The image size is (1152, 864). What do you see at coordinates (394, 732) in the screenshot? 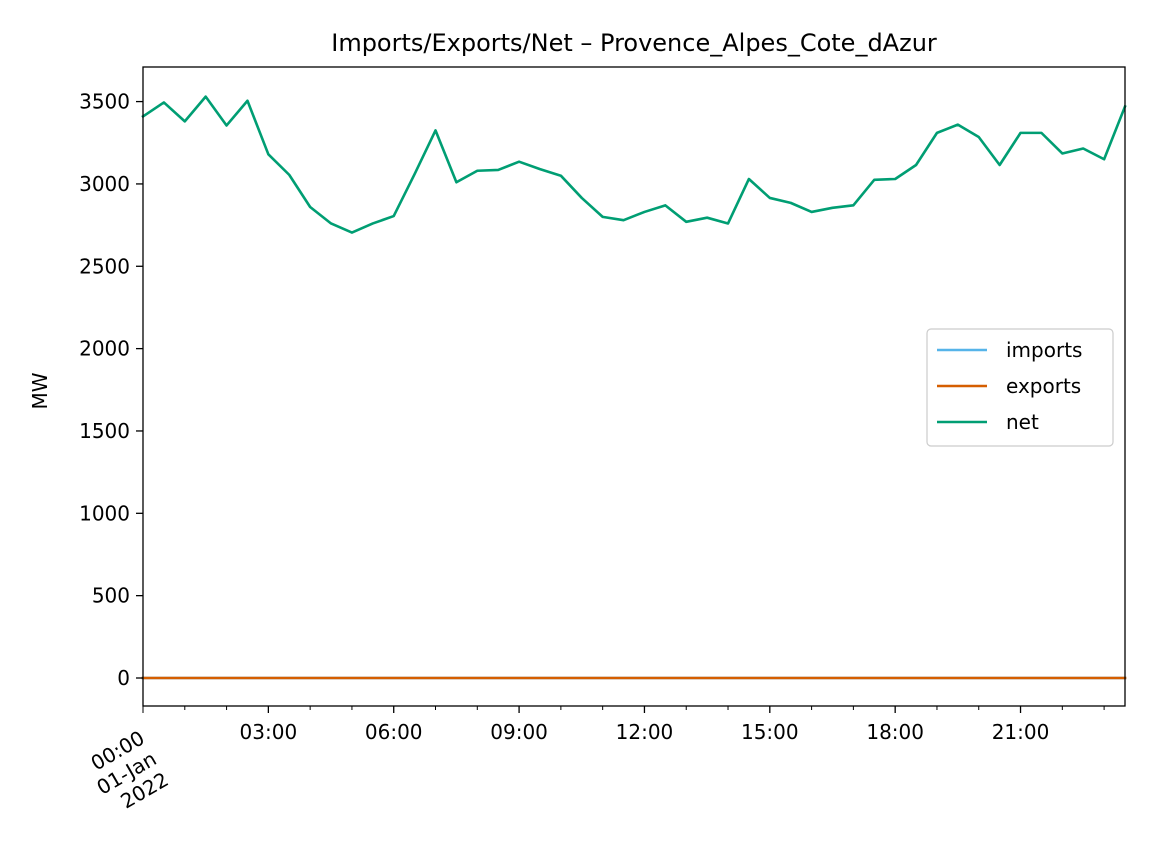
I see `x-tick-label: 06:00` at bounding box center [394, 732].